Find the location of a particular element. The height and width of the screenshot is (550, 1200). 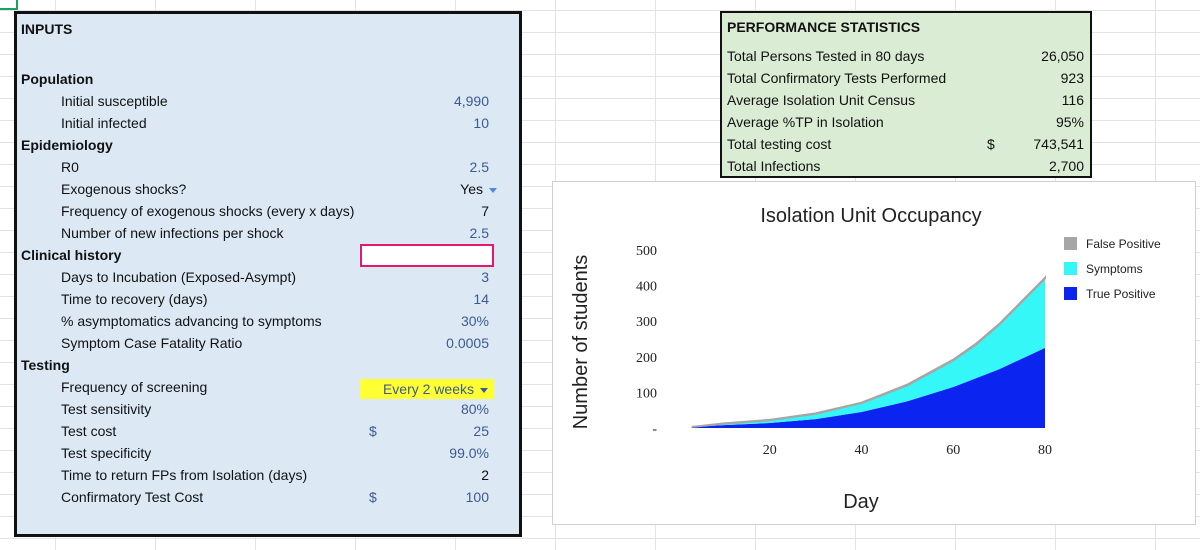

initial-susceptible-value: 4,990 is located at coordinates (471, 101).